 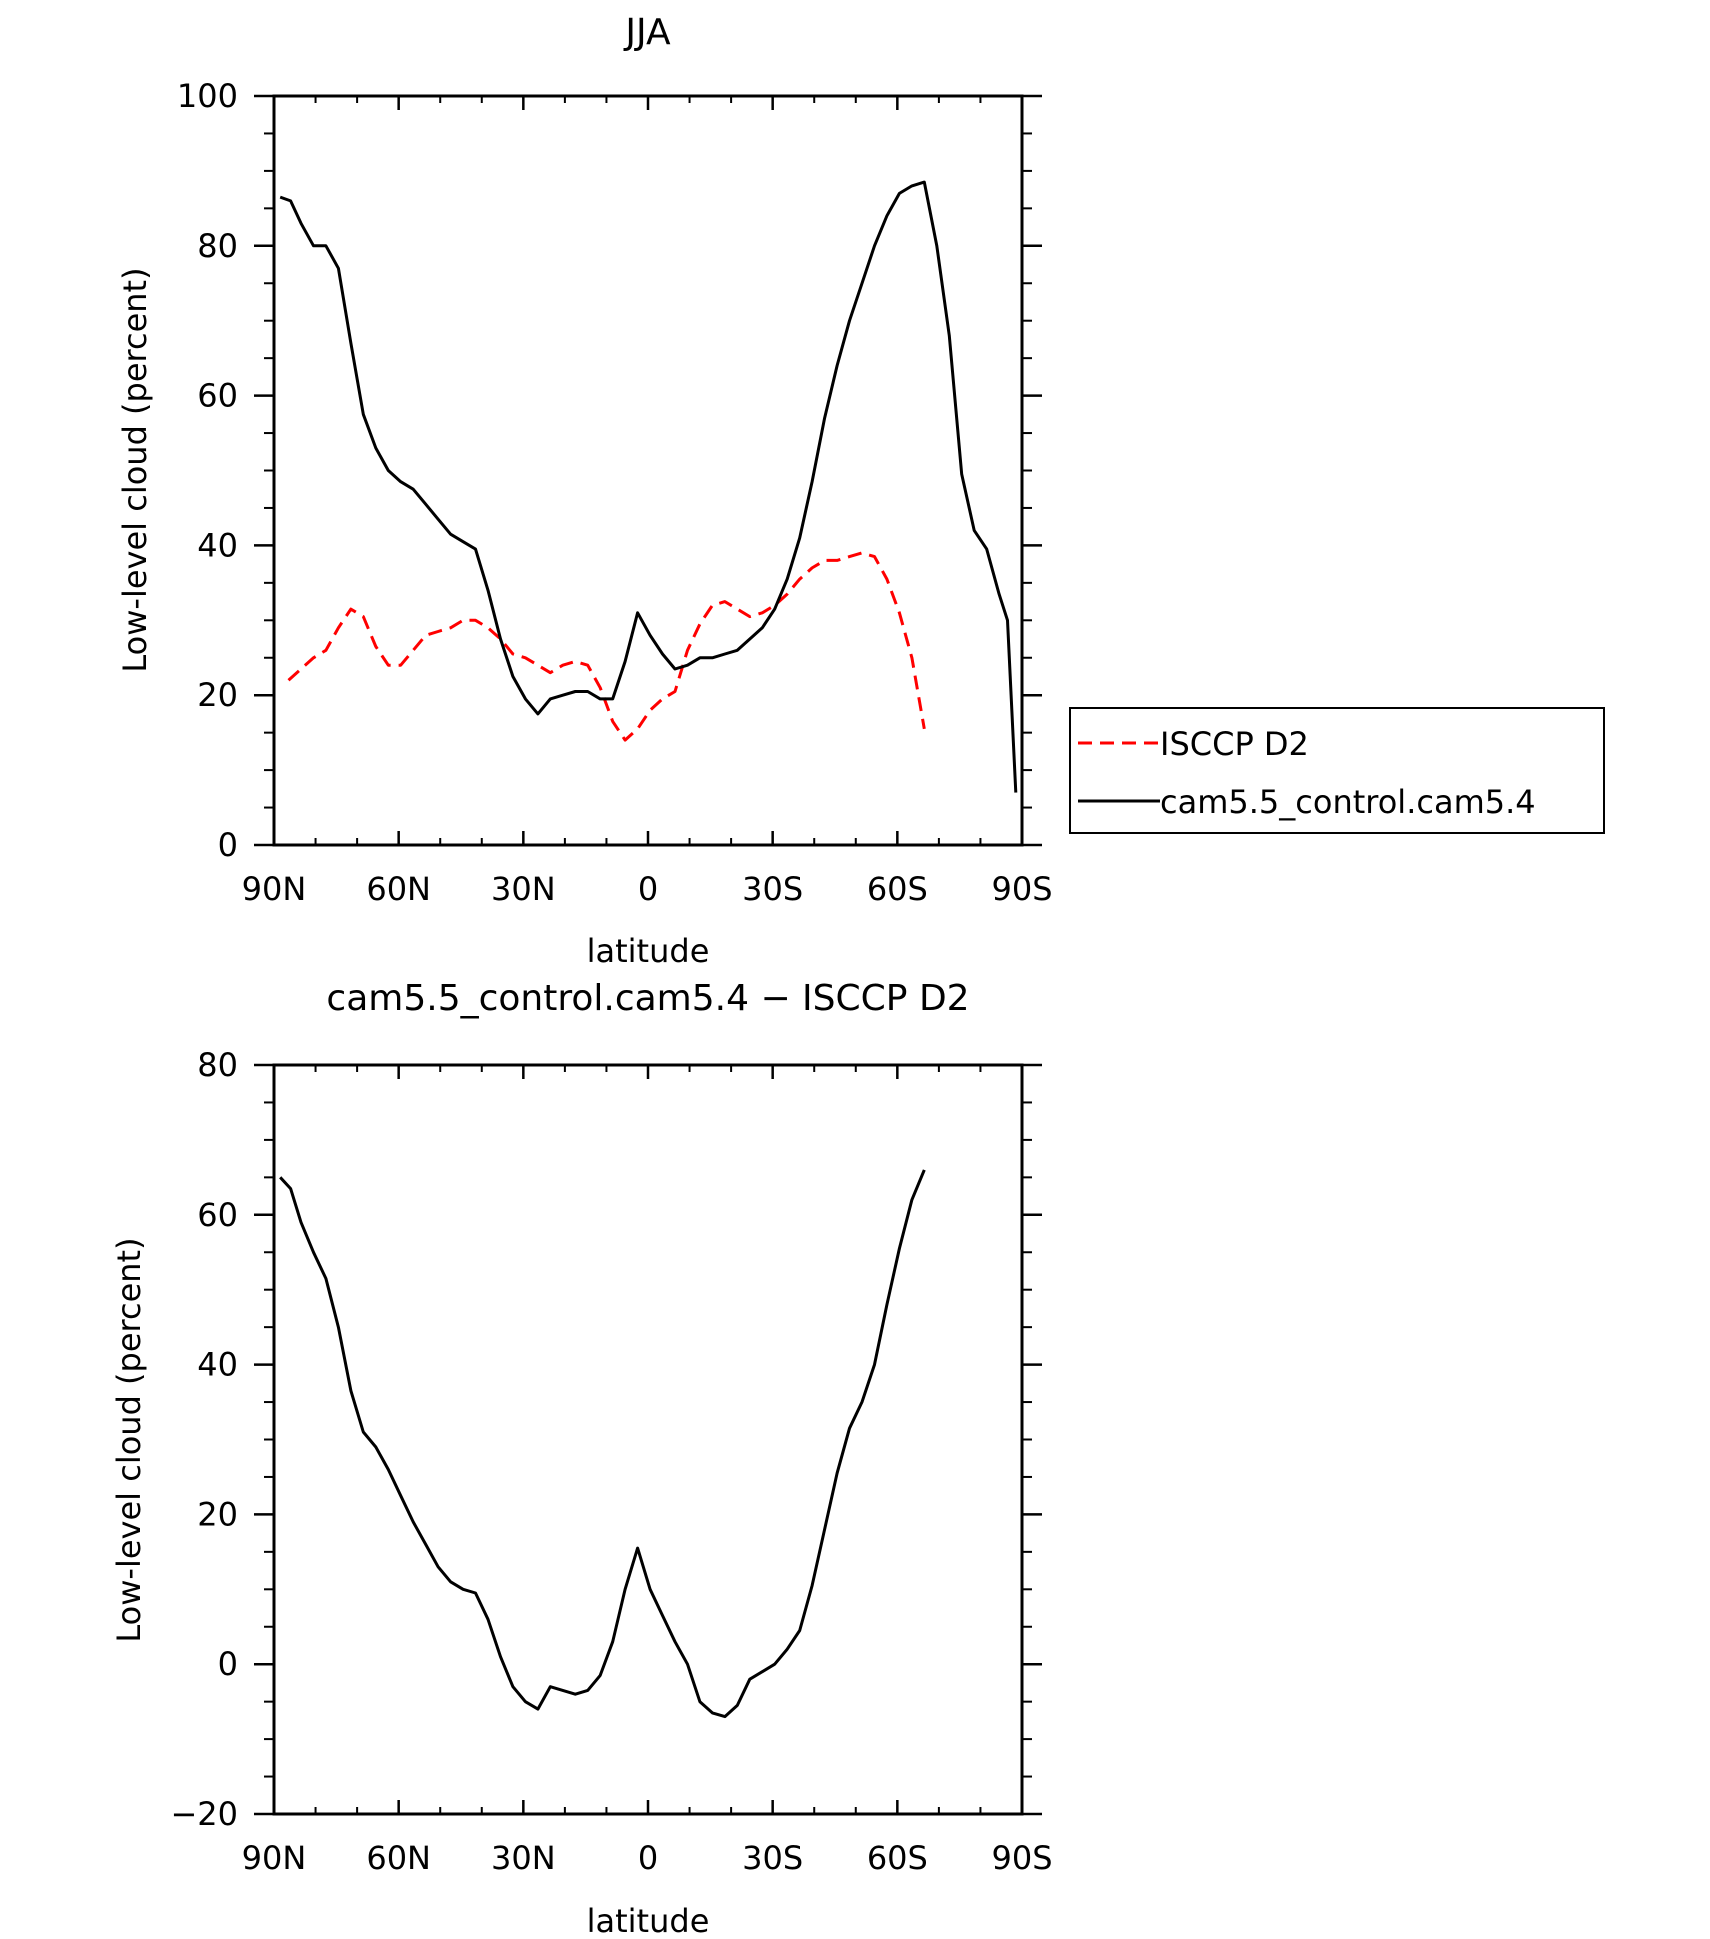 I want to click on legend-label-cam: cam5.5_control.cam5.4, so click(x=1348, y=802).